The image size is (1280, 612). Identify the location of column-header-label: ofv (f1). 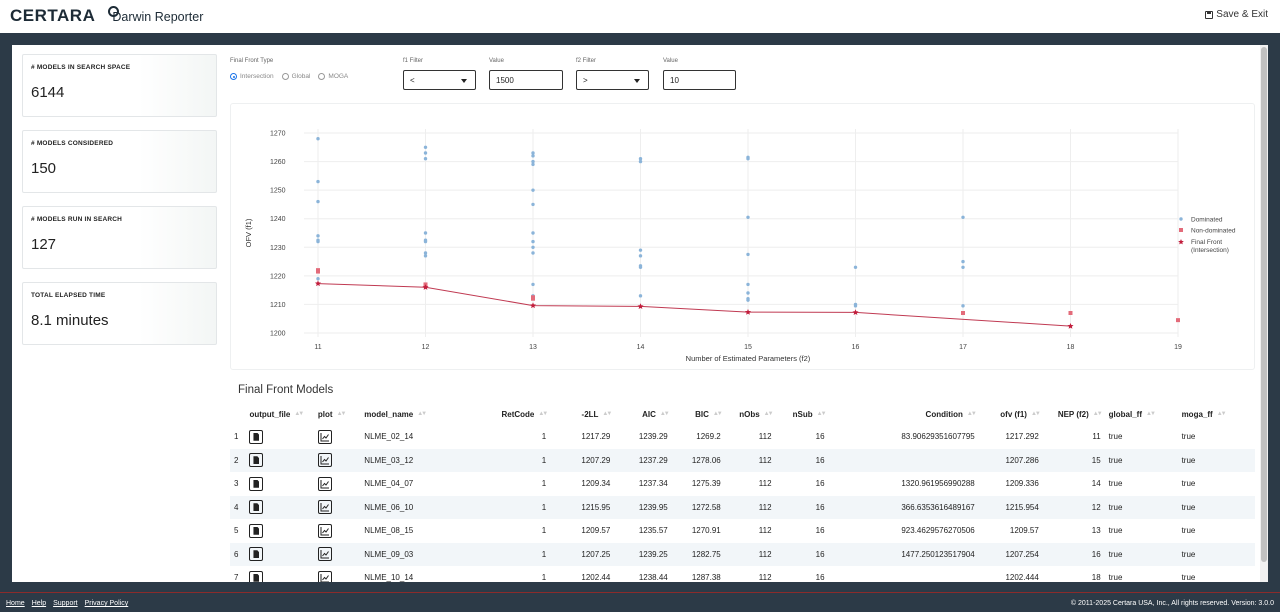
(1013, 414).